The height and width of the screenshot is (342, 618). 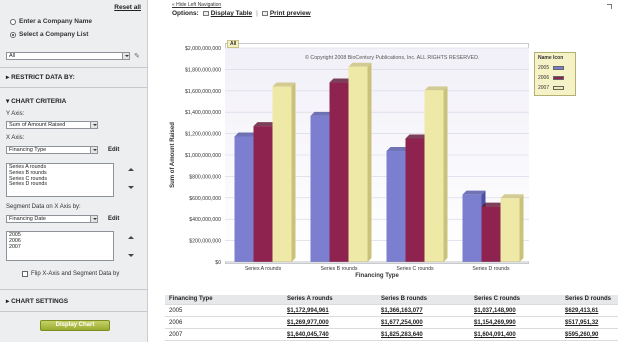 I want to click on table-cell-link: $595,260,90, so click(x=582, y=335).